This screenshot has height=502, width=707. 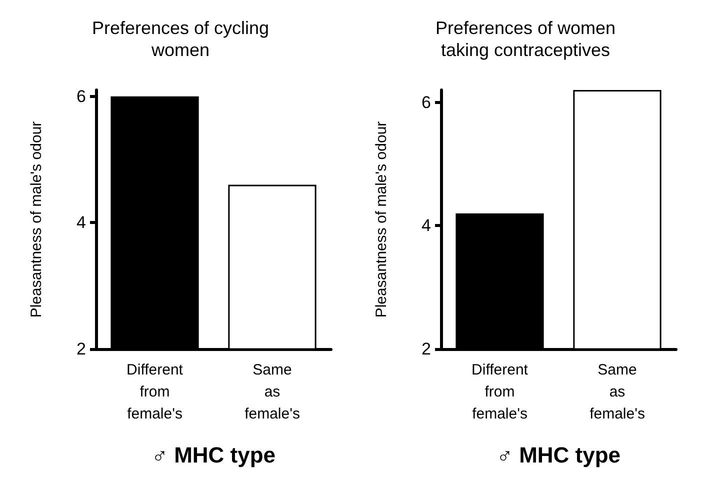 I want to click on chart-title: Preferences of women taking contraceptives, so click(x=525, y=39).